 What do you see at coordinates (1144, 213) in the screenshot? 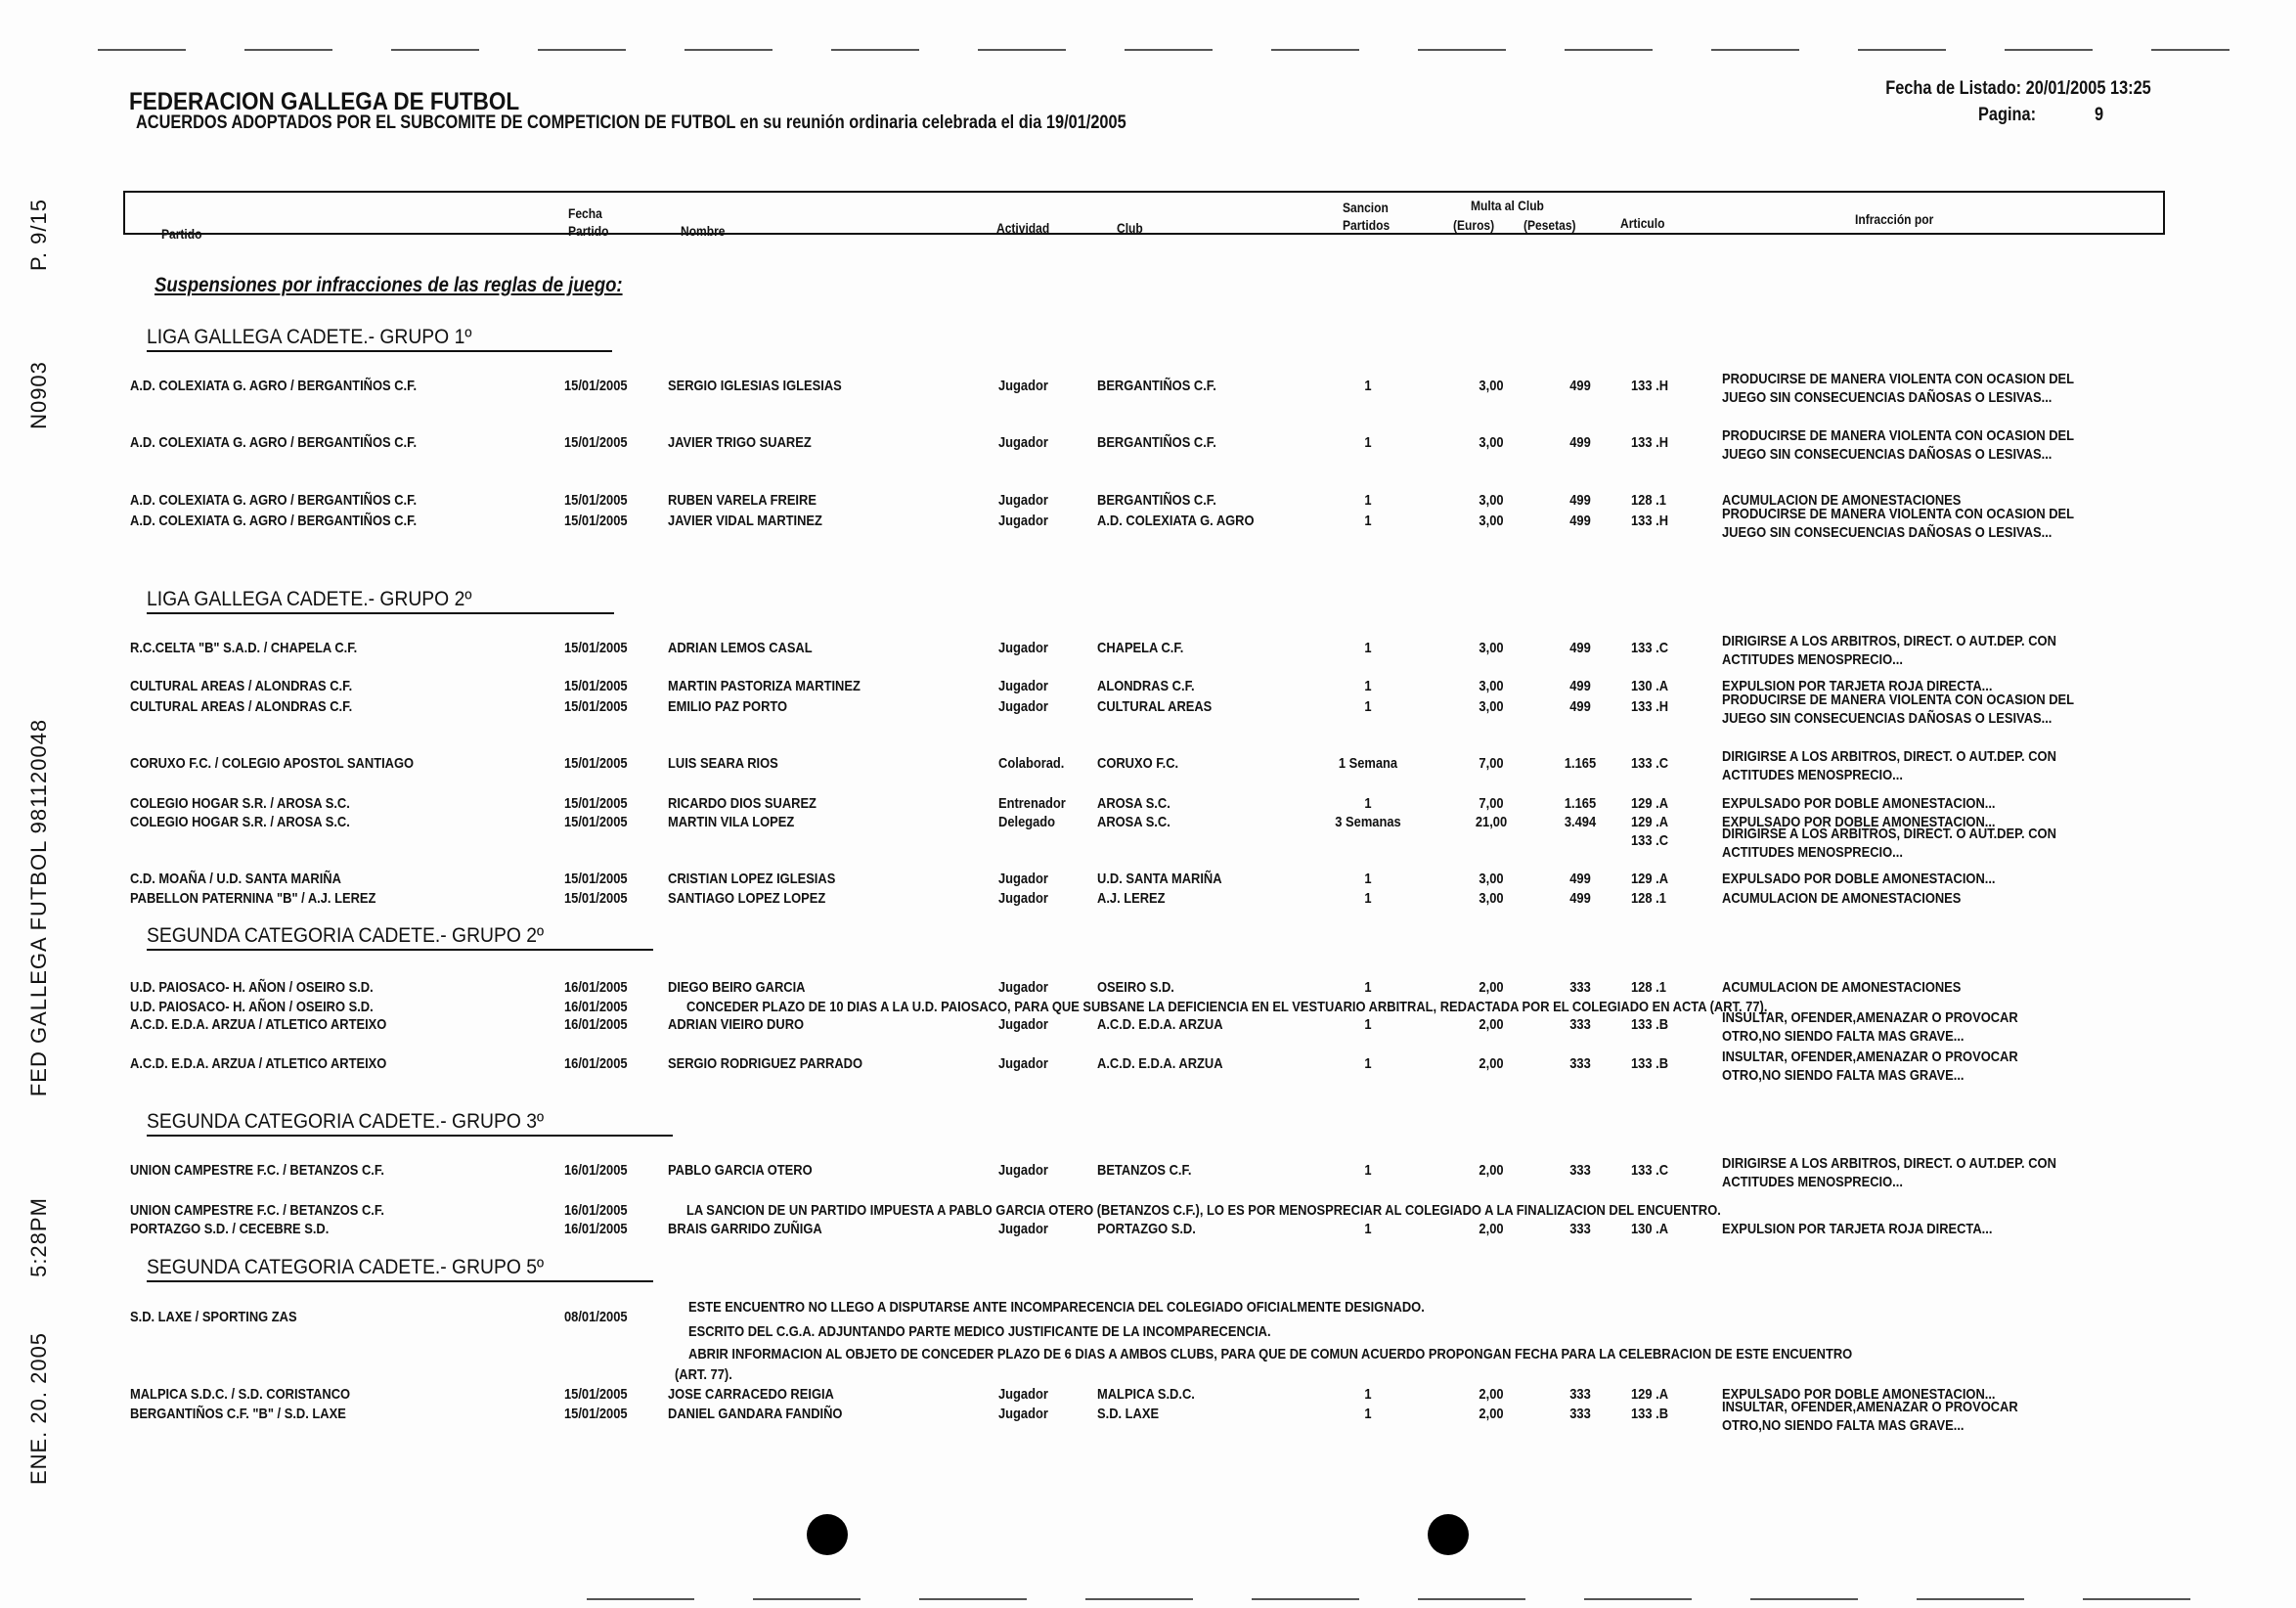
I see `column-header-box` at bounding box center [1144, 213].